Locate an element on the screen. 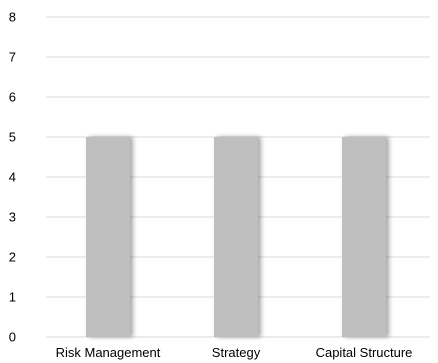 The image size is (438, 363). y-tick-label: 0 is located at coordinates (12, 337).